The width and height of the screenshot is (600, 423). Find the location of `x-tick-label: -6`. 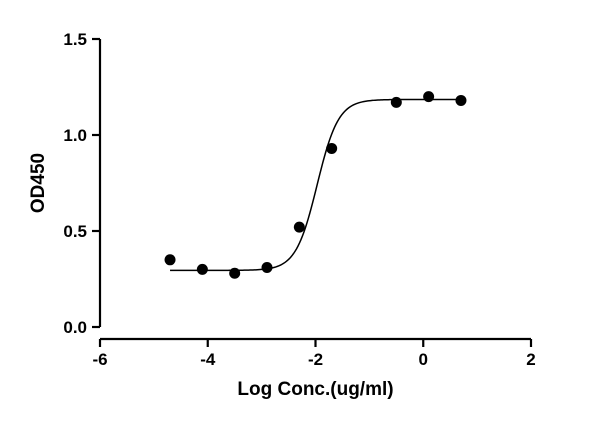

x-tick-label: -6 is located at coordinates (99, 359).